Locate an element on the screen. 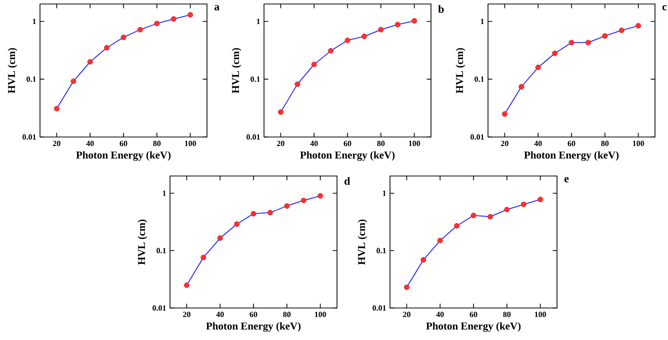 The image size is (668, 340). text: a is located at coordinates (217, 7).